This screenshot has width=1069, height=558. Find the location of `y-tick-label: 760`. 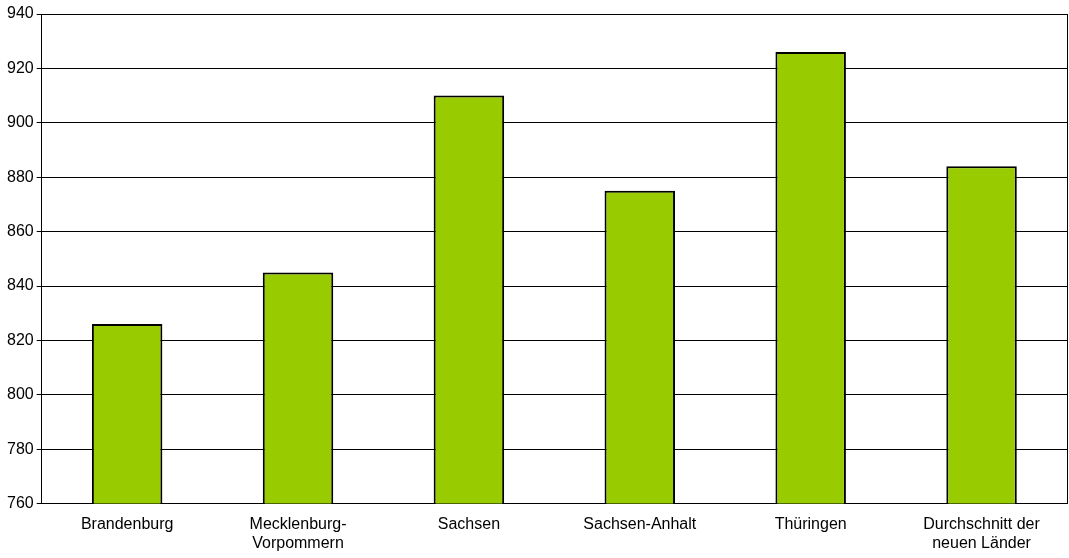

y-tick-label: 760 is located at coordinates (20, 503).